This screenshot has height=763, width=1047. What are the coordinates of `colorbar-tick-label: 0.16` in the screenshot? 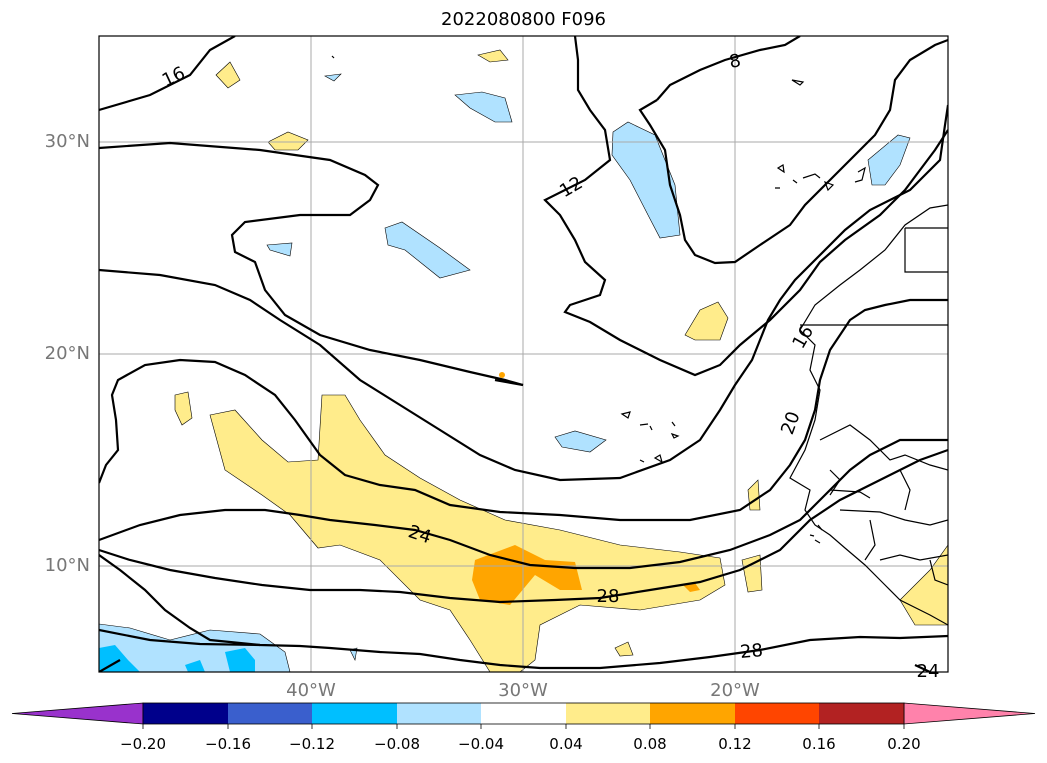 It's located at (819, 744).